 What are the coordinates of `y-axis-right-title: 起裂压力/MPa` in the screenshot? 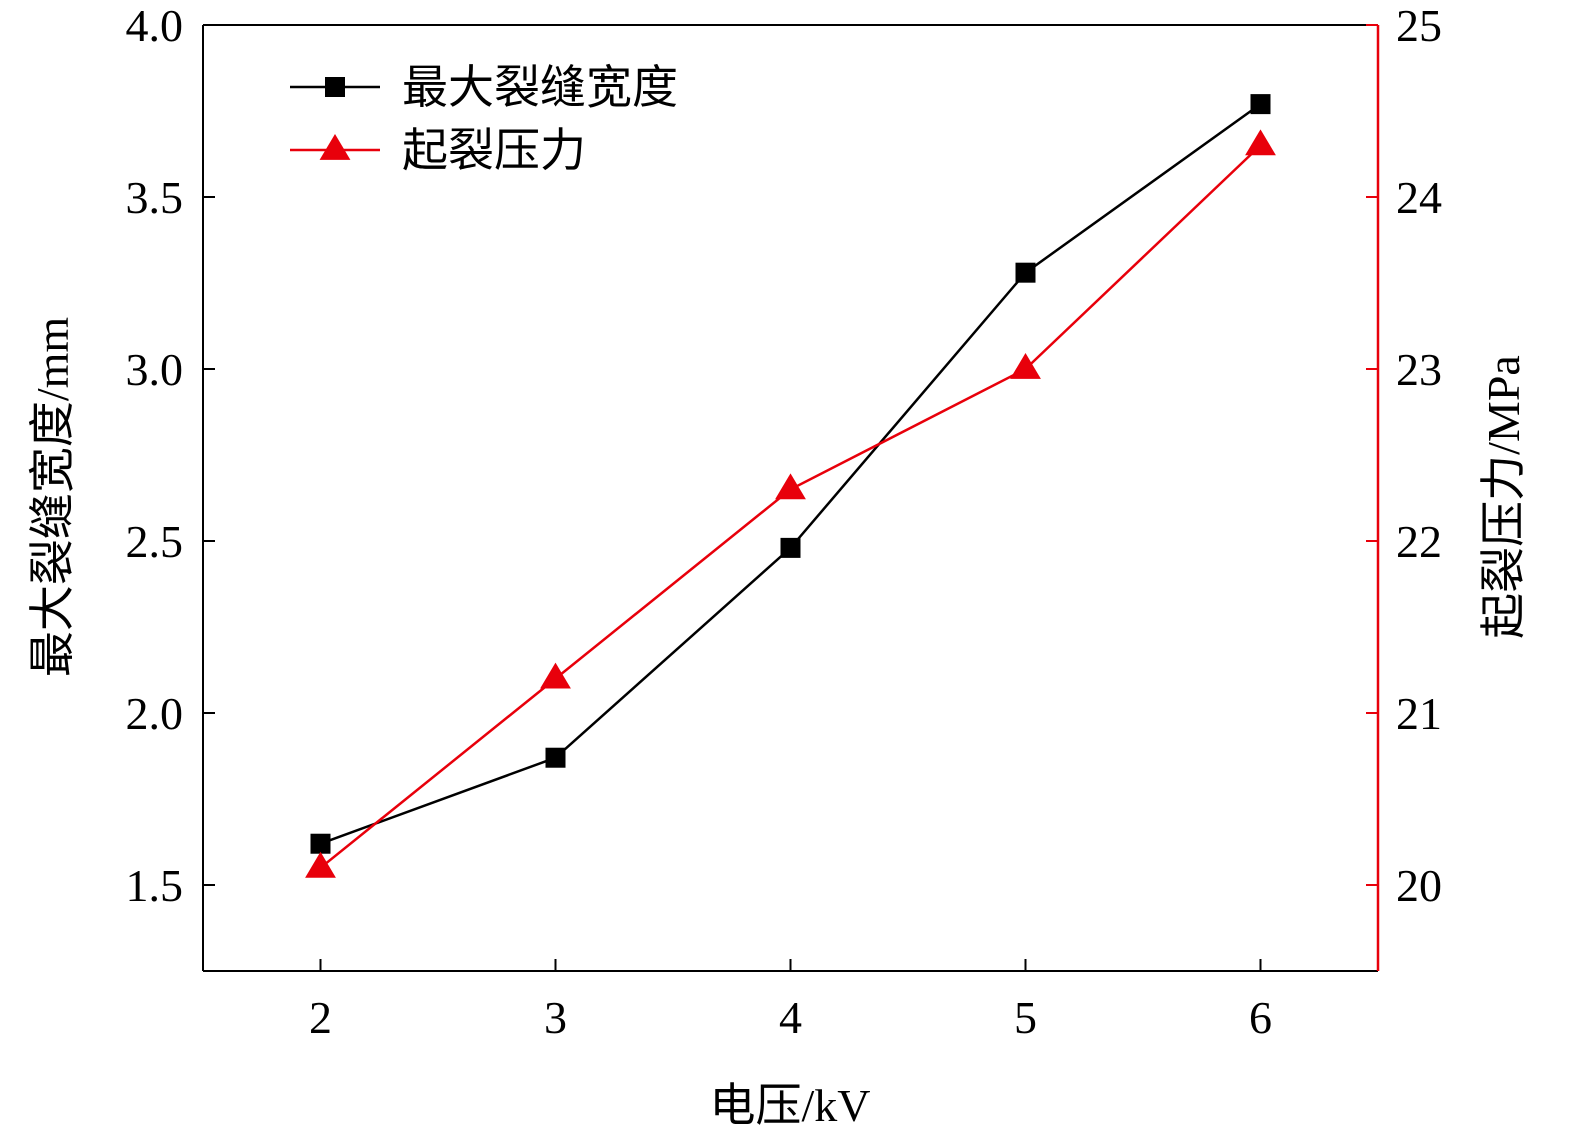 It's located at (1503, 497).